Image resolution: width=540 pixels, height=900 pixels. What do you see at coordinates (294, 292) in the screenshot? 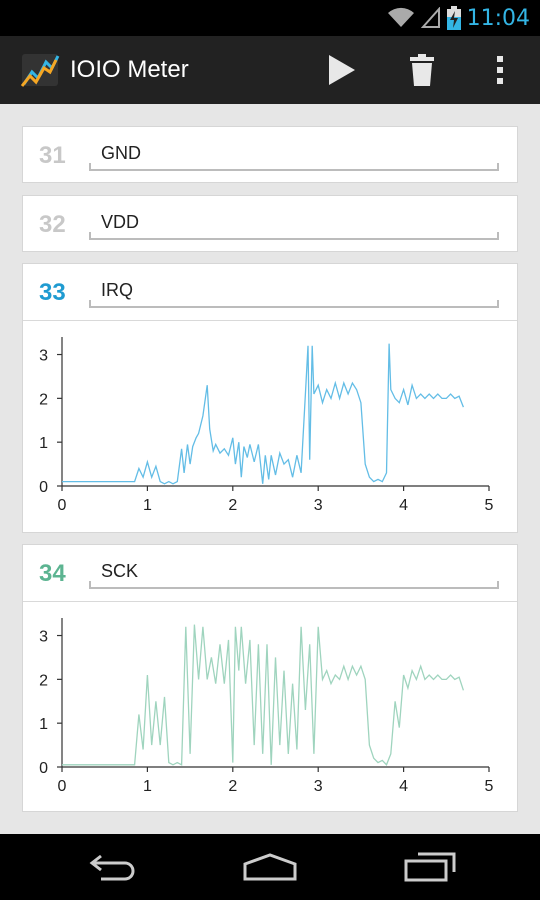
I see `pin-name-field: IRQ` at bounding box center [294, 292].